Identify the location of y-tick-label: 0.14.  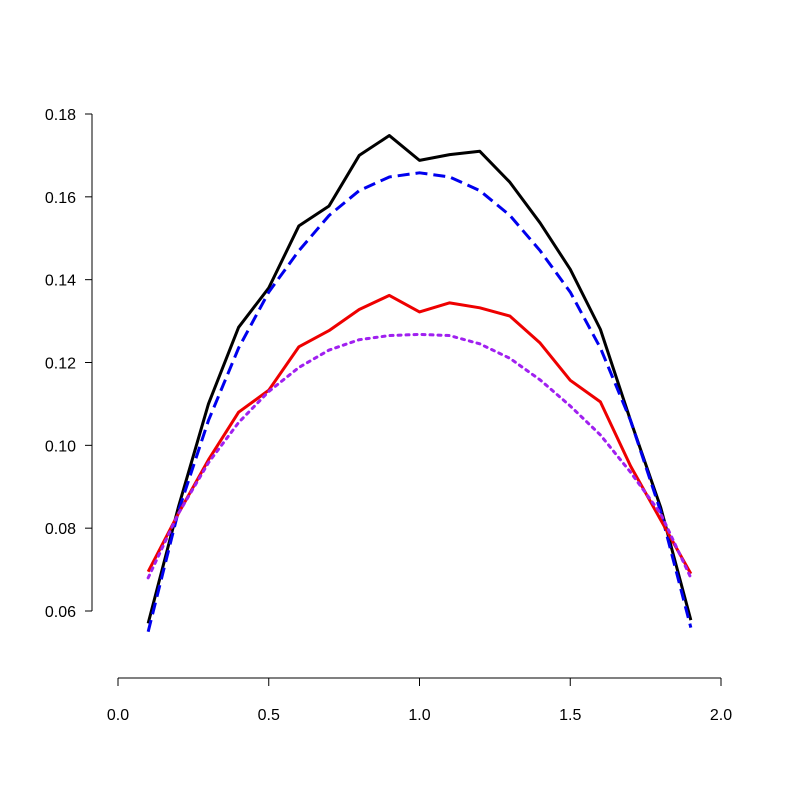
(60, 281).